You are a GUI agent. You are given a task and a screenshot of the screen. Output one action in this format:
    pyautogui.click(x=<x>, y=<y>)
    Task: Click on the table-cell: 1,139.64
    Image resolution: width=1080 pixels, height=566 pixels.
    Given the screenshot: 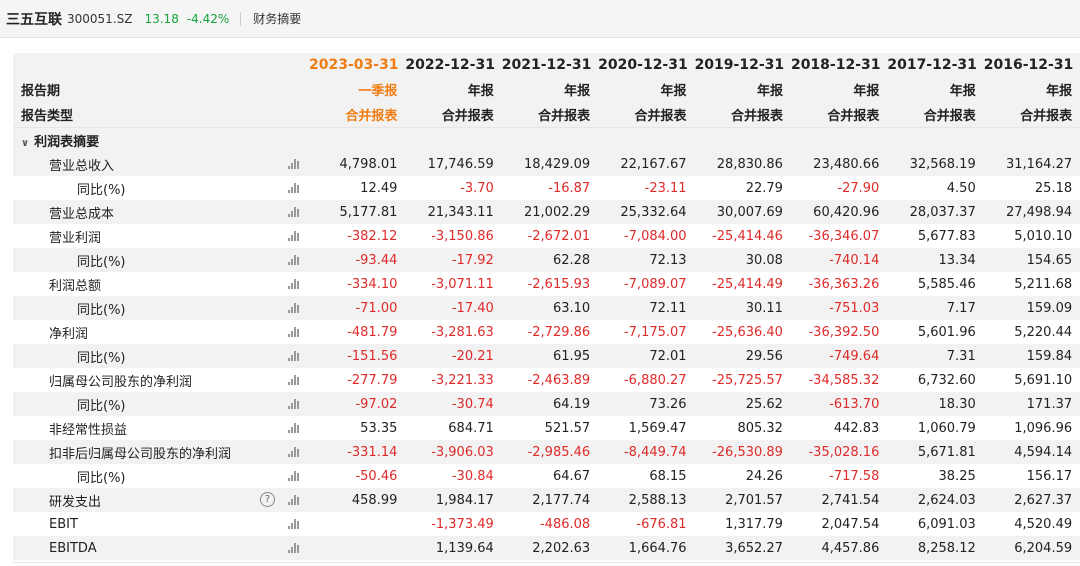 What is the action you would take?
    pyautogui.click(x=453, y=548)
    